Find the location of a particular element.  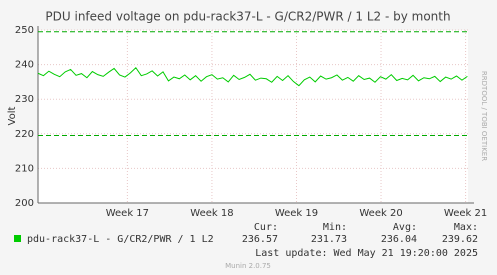

side-text: RRDTOOL / TOBI OETIKER is located at coordinates (484, 116).